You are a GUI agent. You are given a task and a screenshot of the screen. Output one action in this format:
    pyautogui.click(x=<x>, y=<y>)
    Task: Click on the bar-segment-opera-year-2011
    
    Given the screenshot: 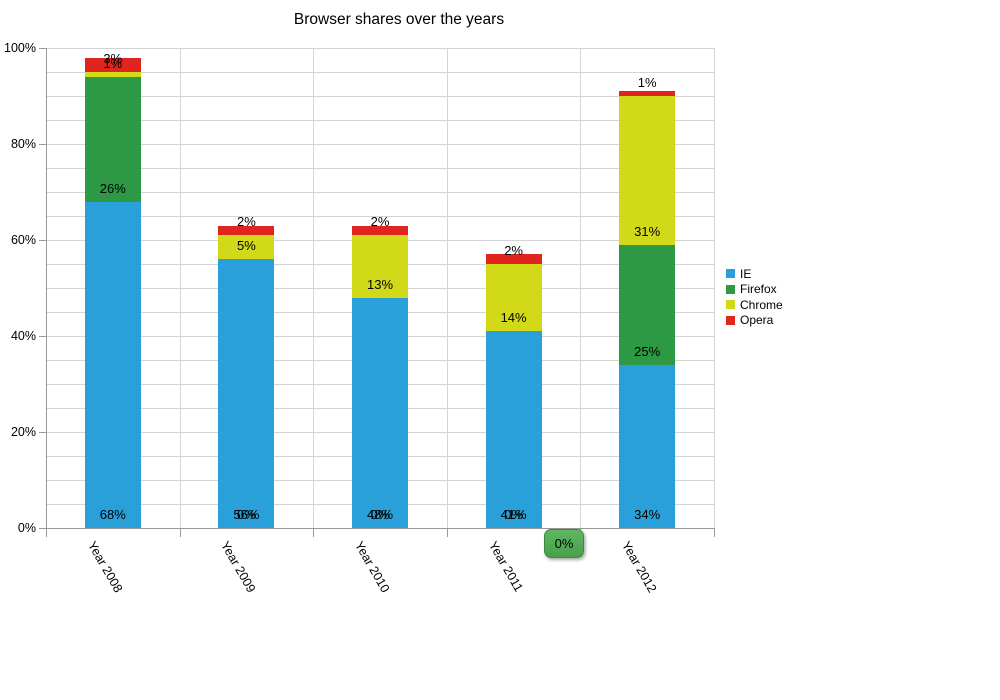 What is the action you would take?
    pyautogui.click(x=513, y=259)
    